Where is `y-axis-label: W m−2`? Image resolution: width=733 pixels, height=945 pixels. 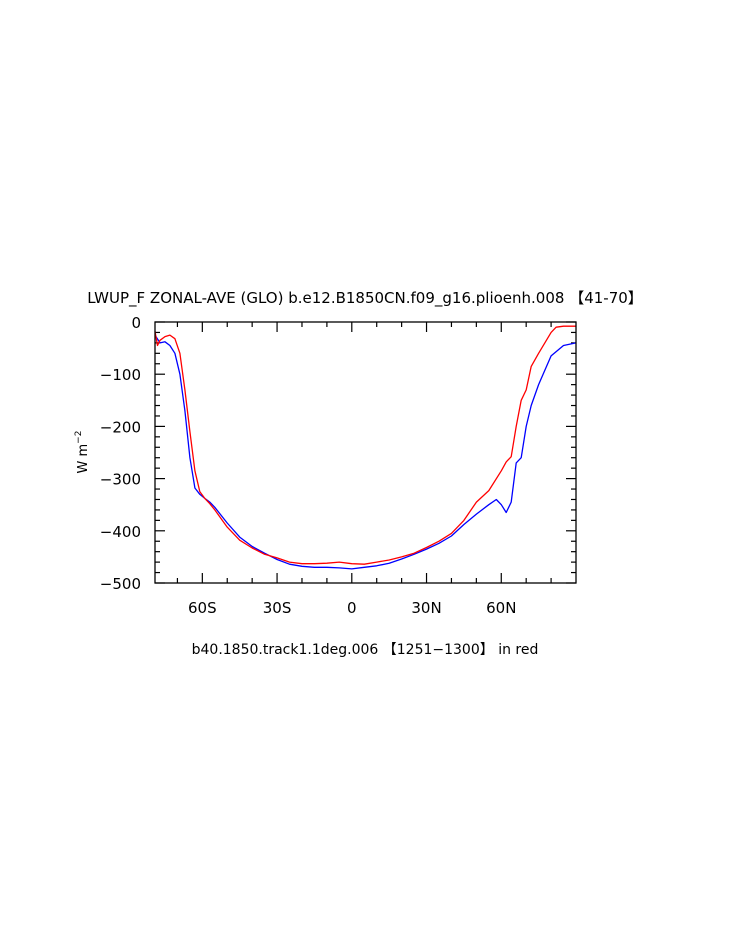
y-axis-label: W m−2 is located at coordinates (82, 452).